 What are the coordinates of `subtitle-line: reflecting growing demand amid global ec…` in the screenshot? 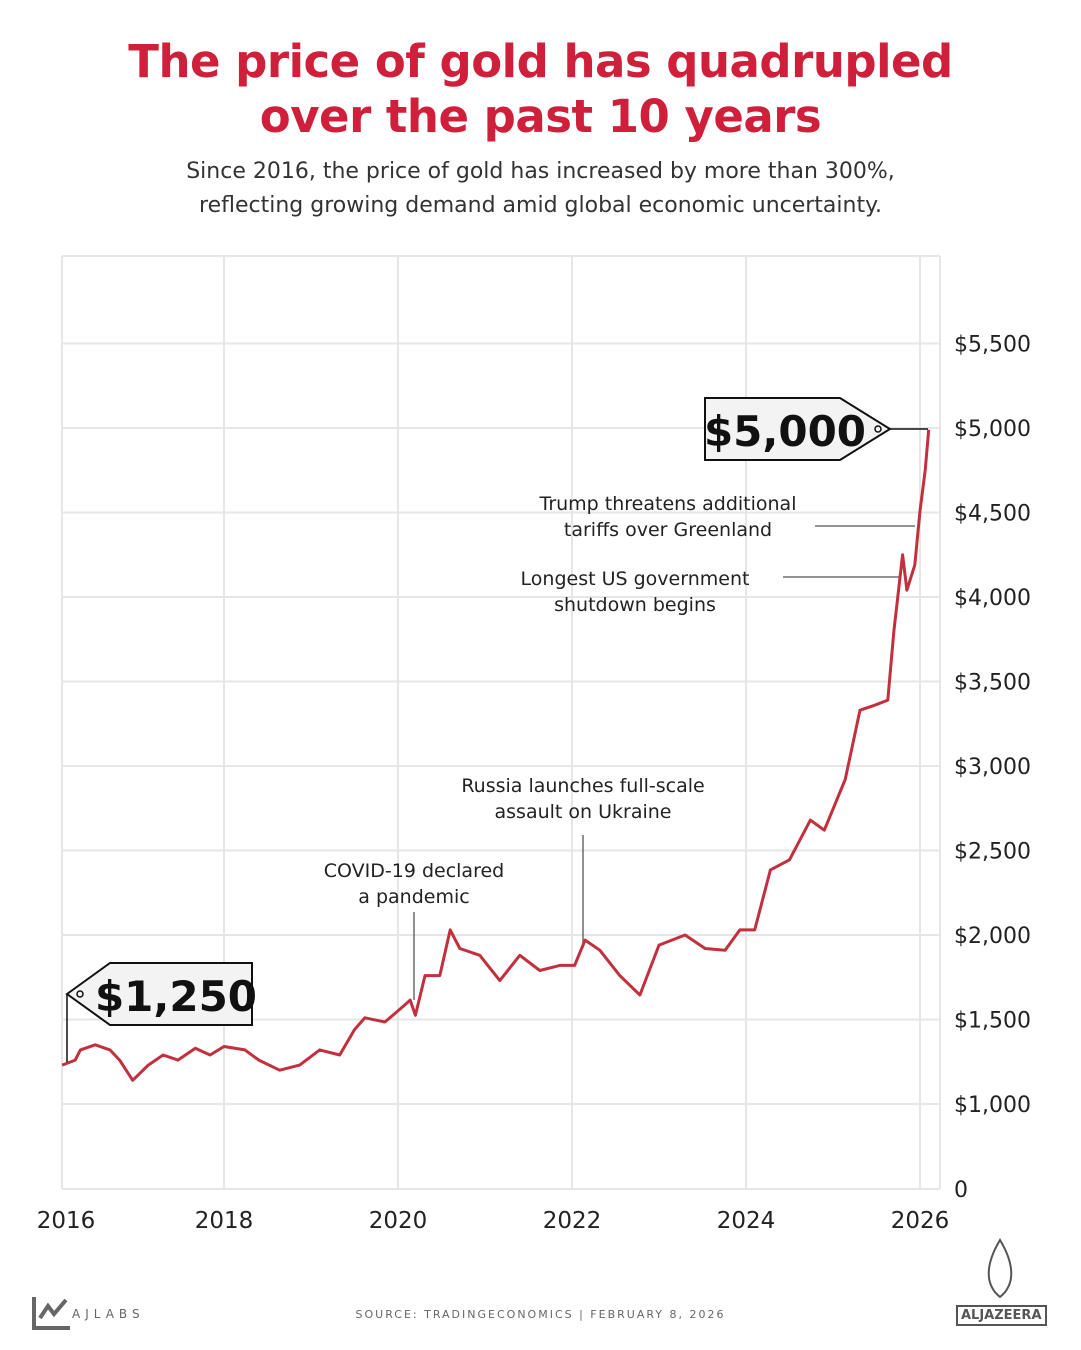 It's located at (540, 205).